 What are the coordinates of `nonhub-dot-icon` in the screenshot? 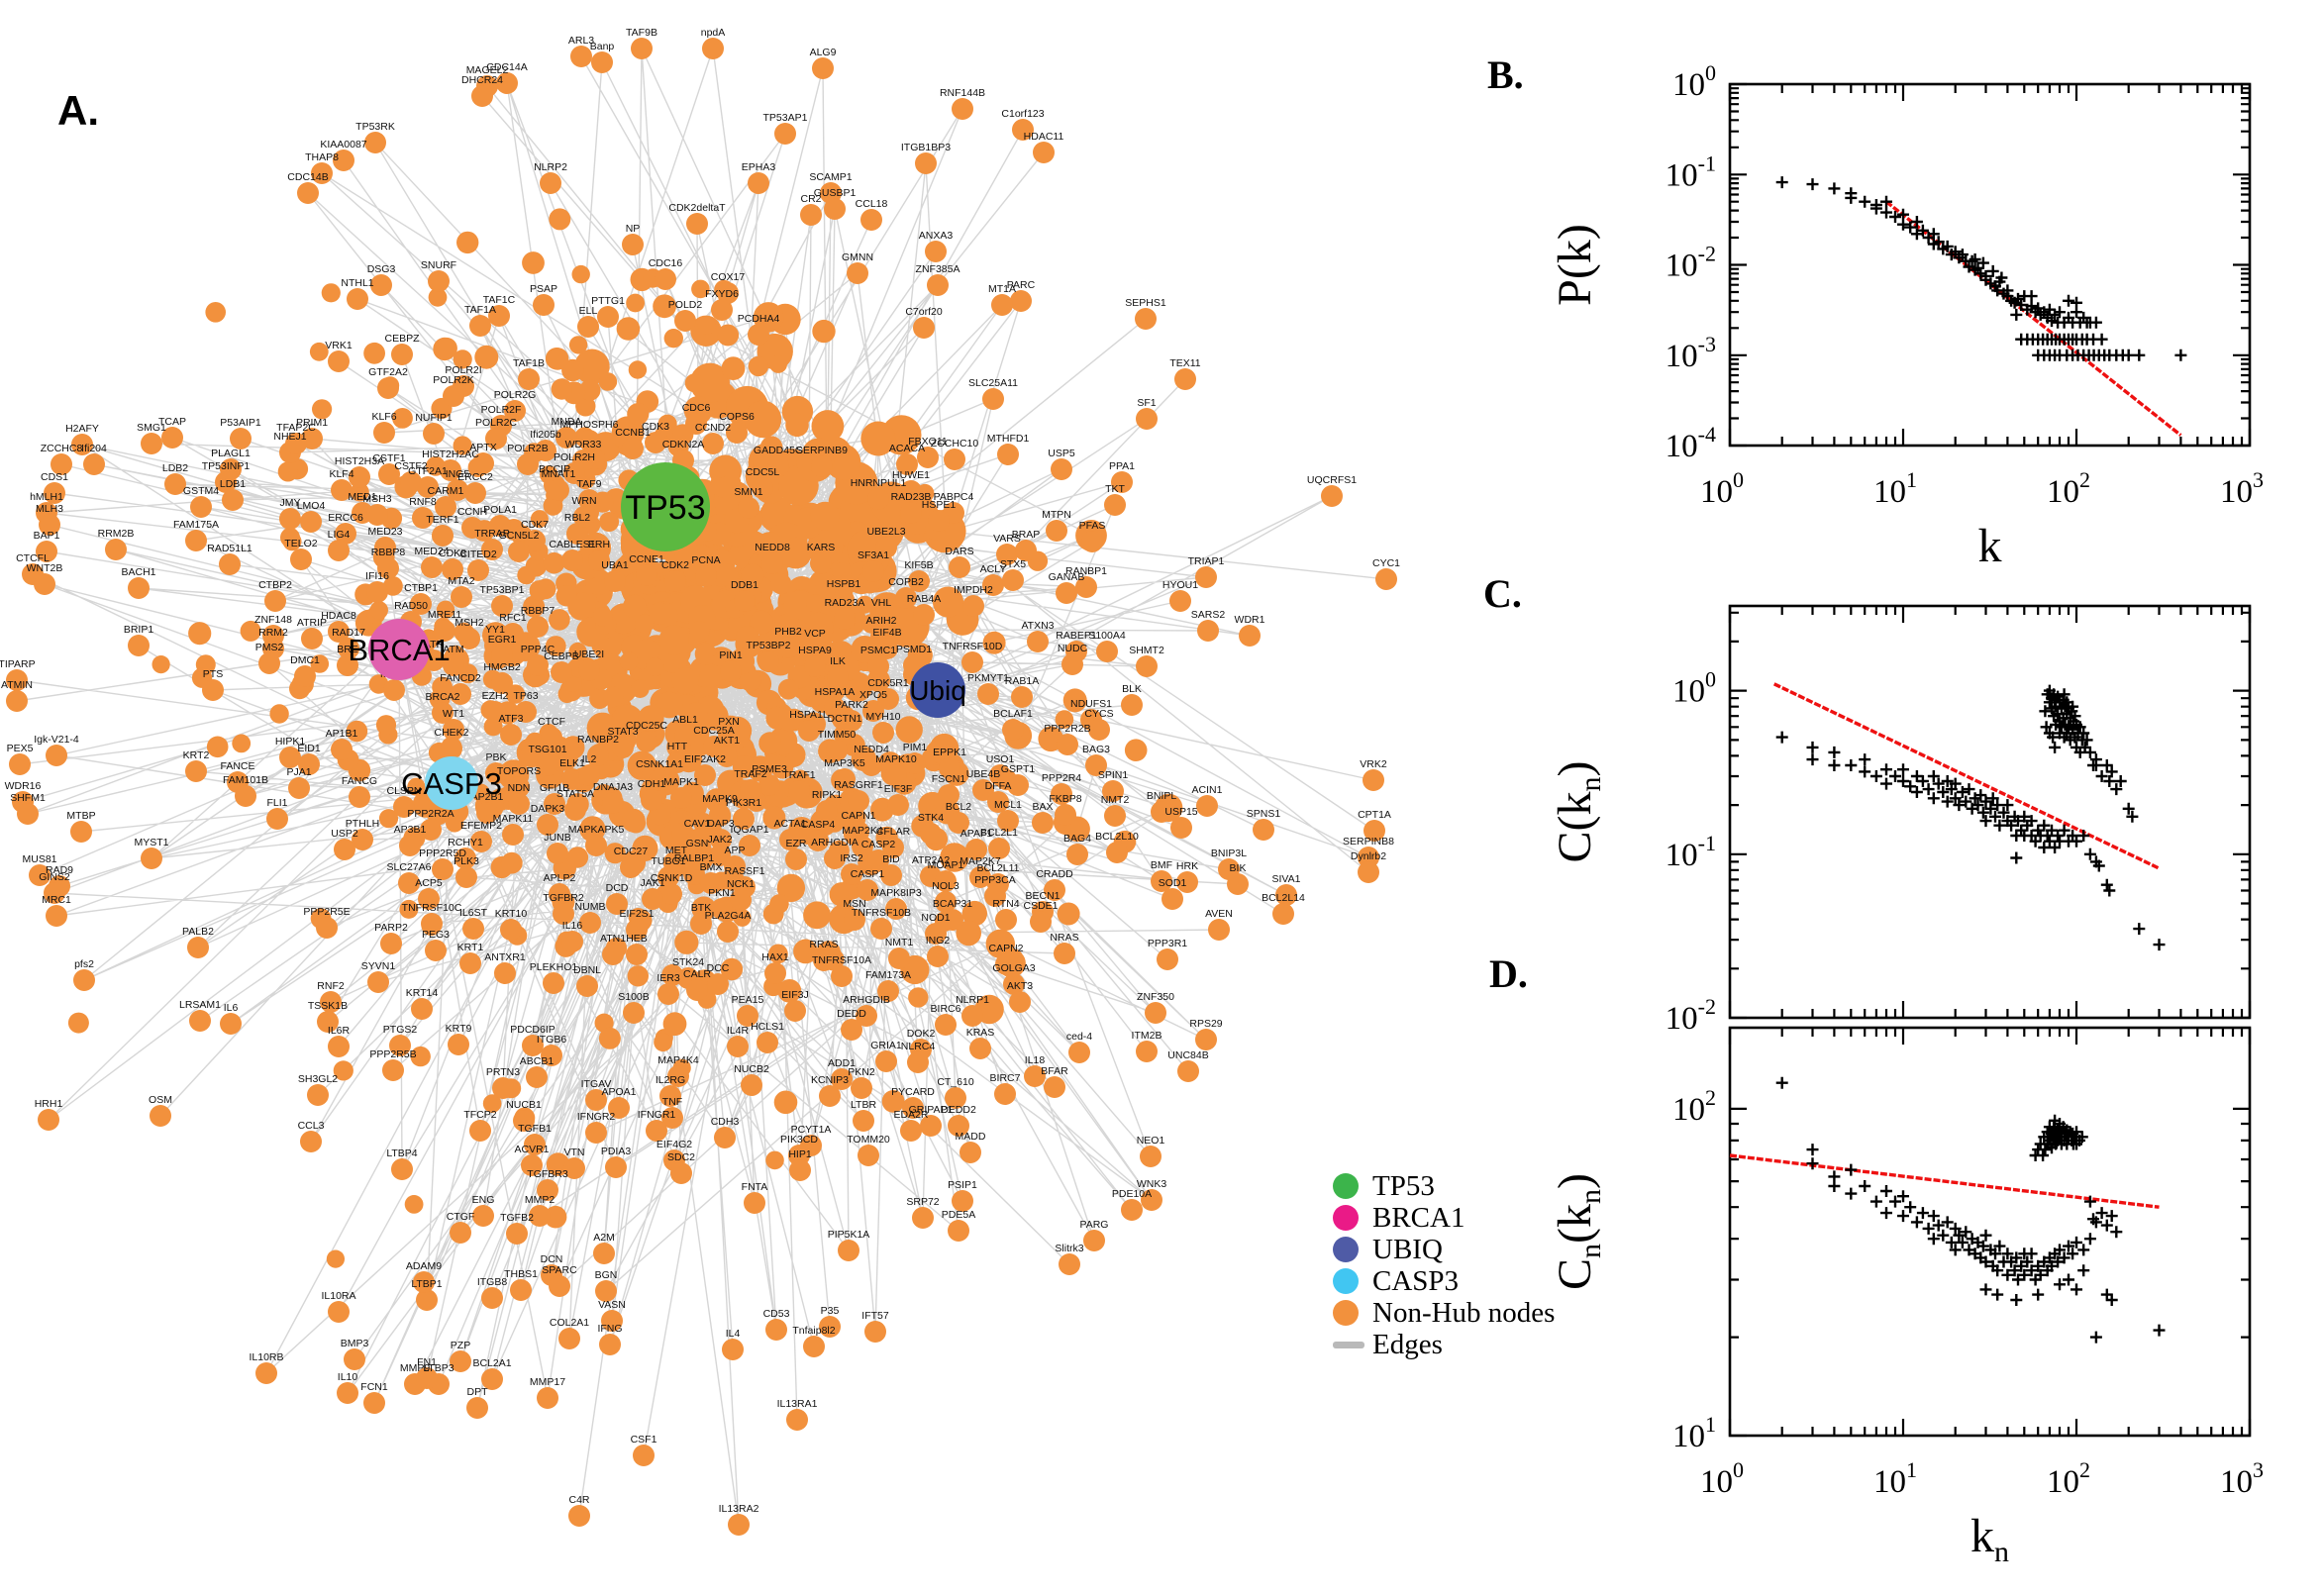 It's located at (1346, 1313).